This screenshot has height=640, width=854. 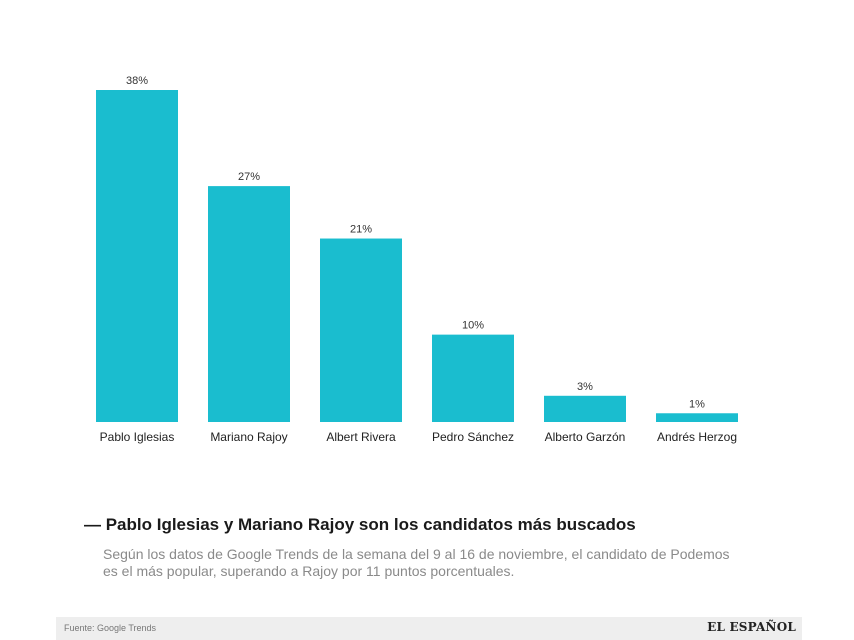 What do you see at coordinates (585, 437) in the screenshot?
I see `category-label: Alberto Garzón` at bounding box center [585, 437].